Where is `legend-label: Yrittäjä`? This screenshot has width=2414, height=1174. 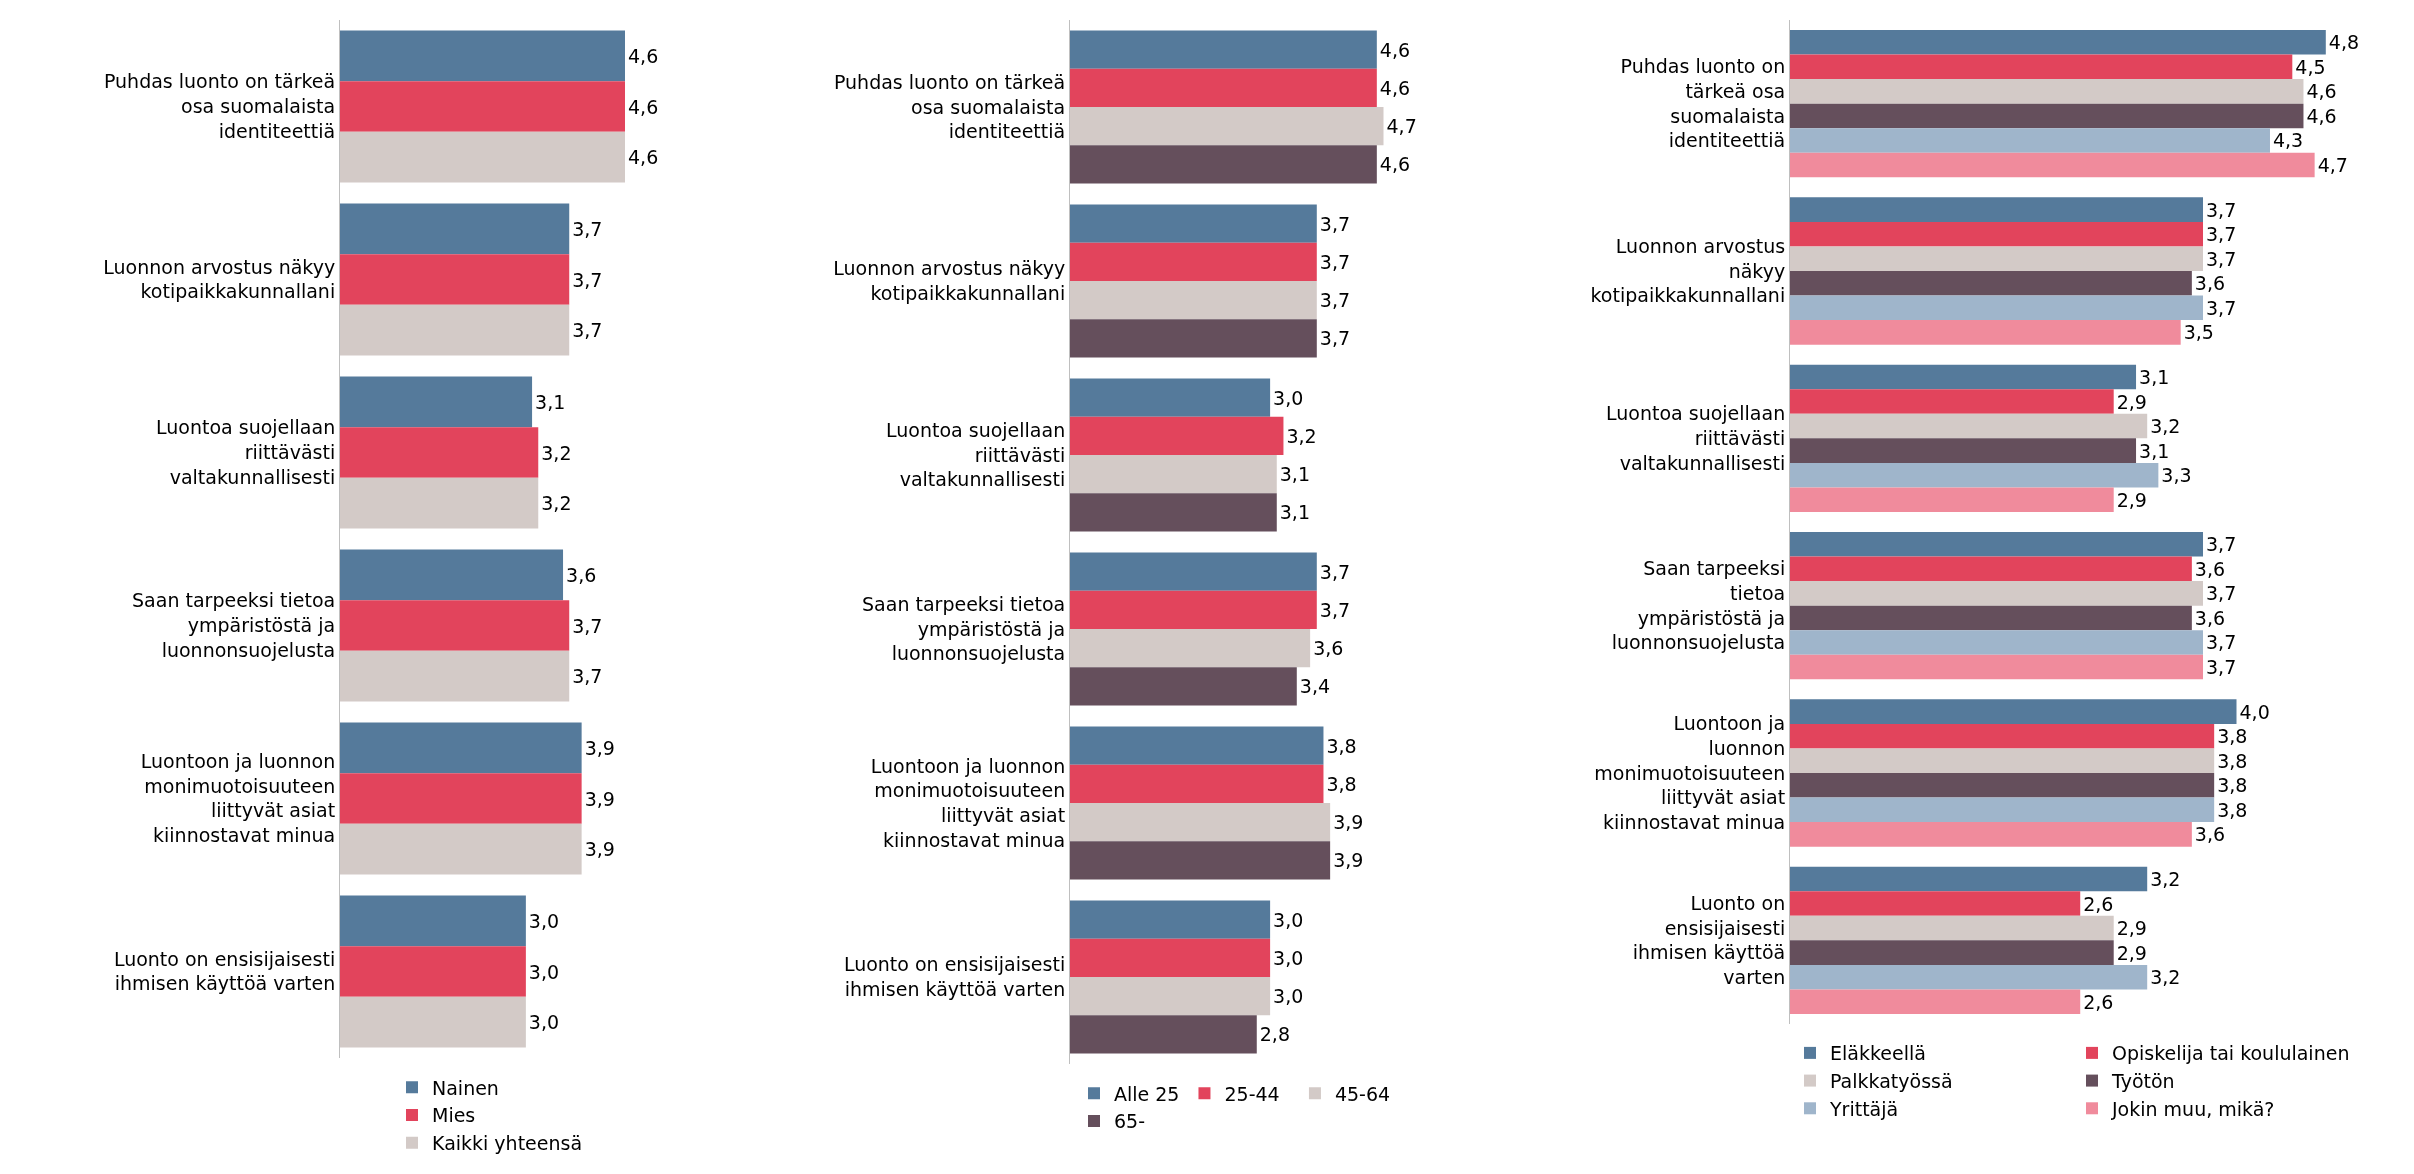 legend-label: Yrittäjä is located at coordinates (1864, 1108).